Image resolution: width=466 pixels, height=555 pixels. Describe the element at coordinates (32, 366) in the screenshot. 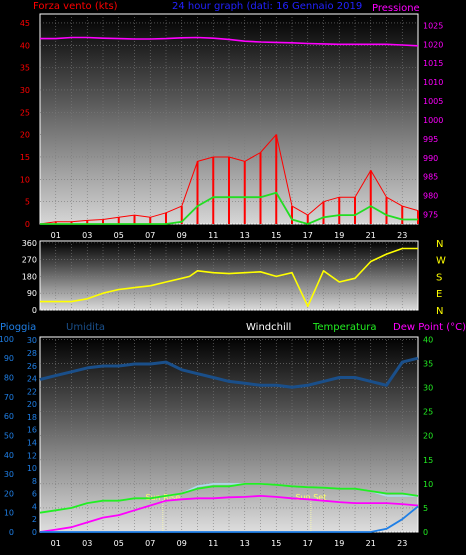

I see `rain-tick-label: 26` at that location.